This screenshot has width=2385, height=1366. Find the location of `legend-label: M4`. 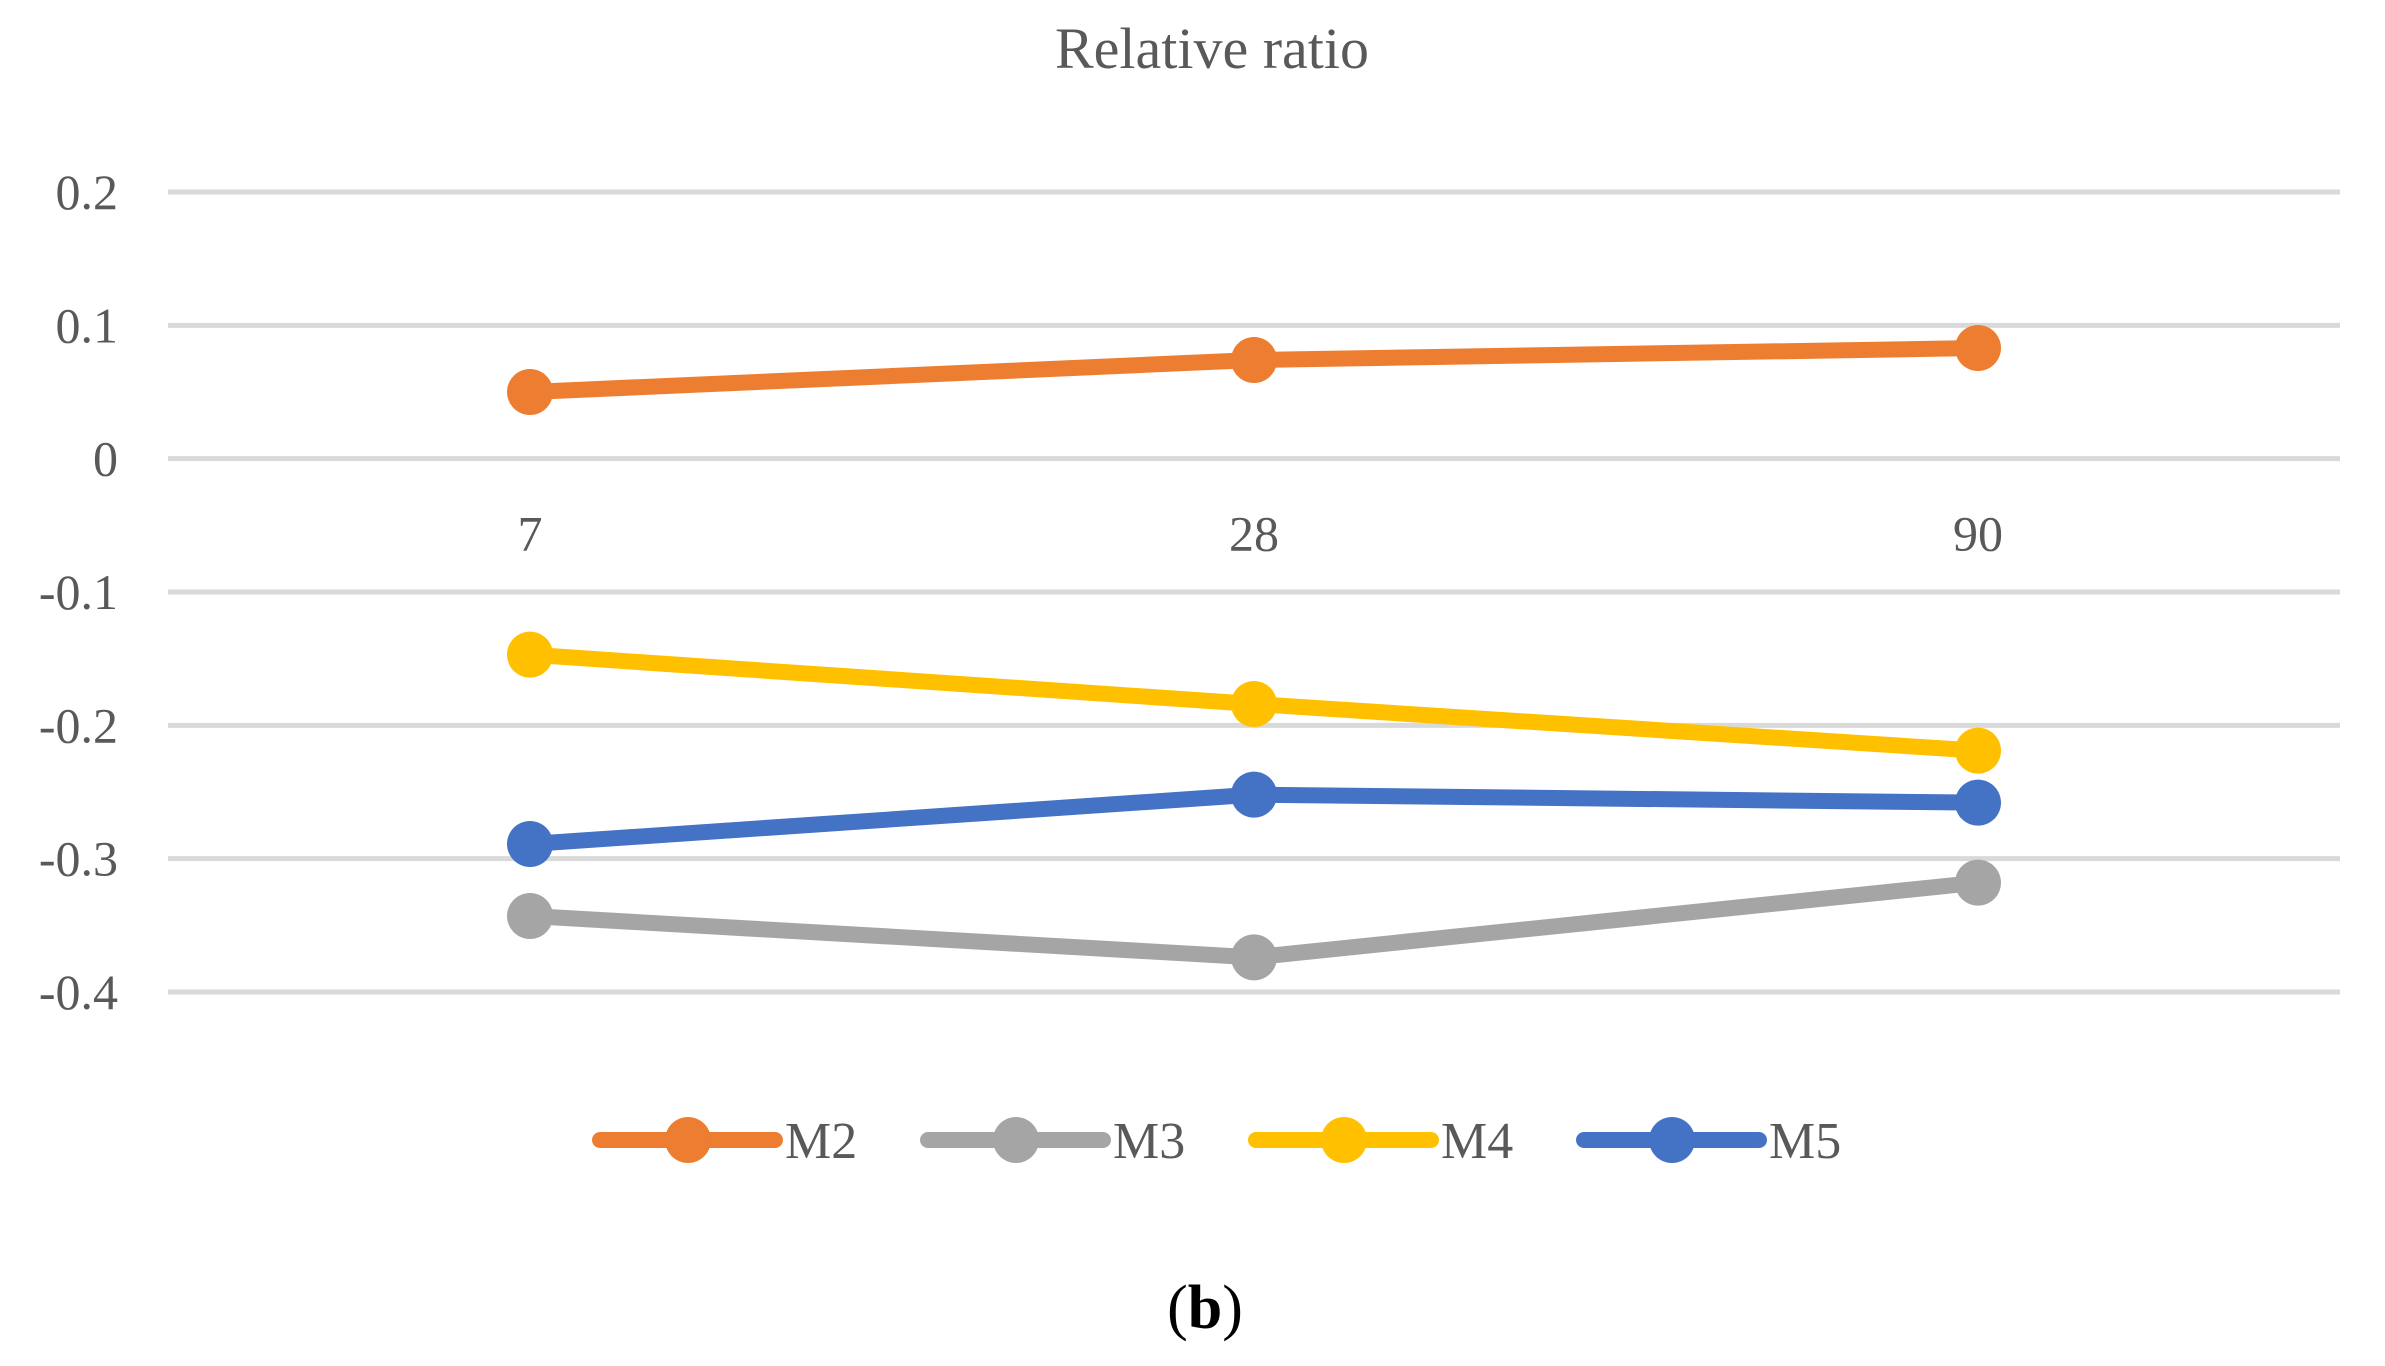

legend-label: M4 is located at coordinates (1477, 1141).